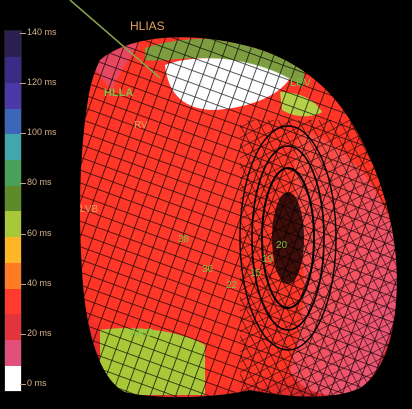 This screenshot has height=409, width=412. I want to click on point-15: 15, so click(256, 273).